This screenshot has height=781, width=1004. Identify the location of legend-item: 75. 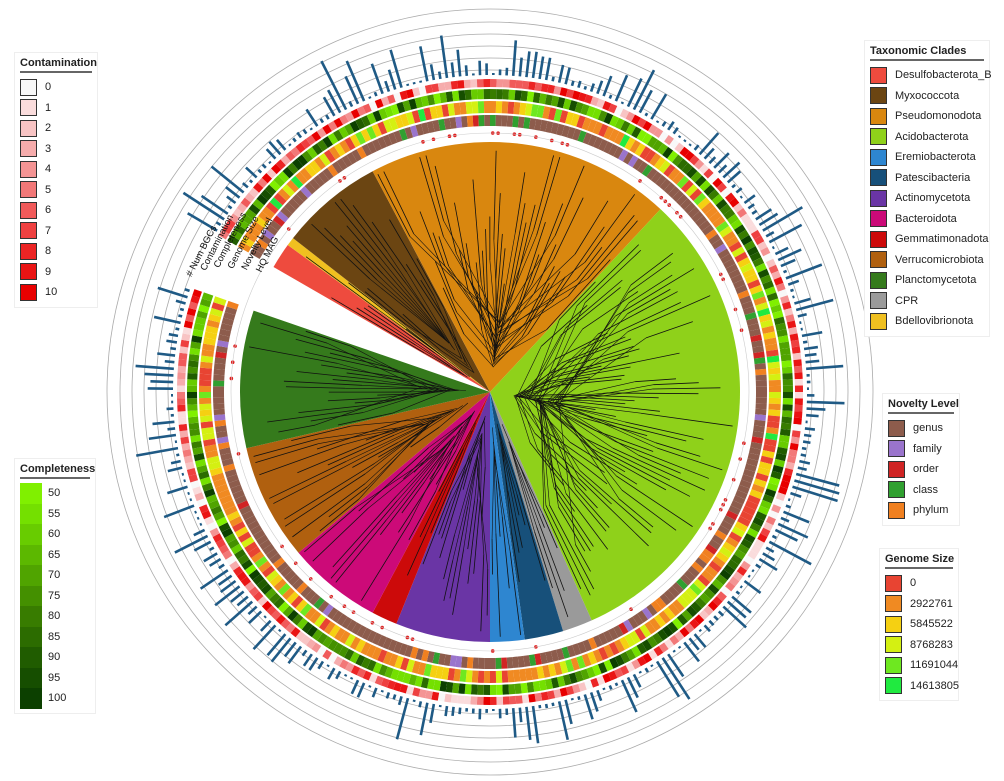
(55, 595).